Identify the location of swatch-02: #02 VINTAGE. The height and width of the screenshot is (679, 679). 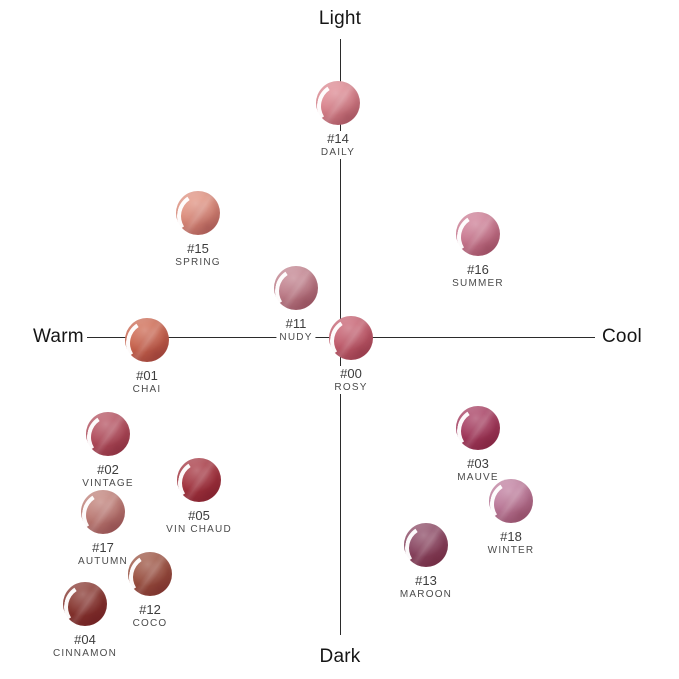
(108, 451).